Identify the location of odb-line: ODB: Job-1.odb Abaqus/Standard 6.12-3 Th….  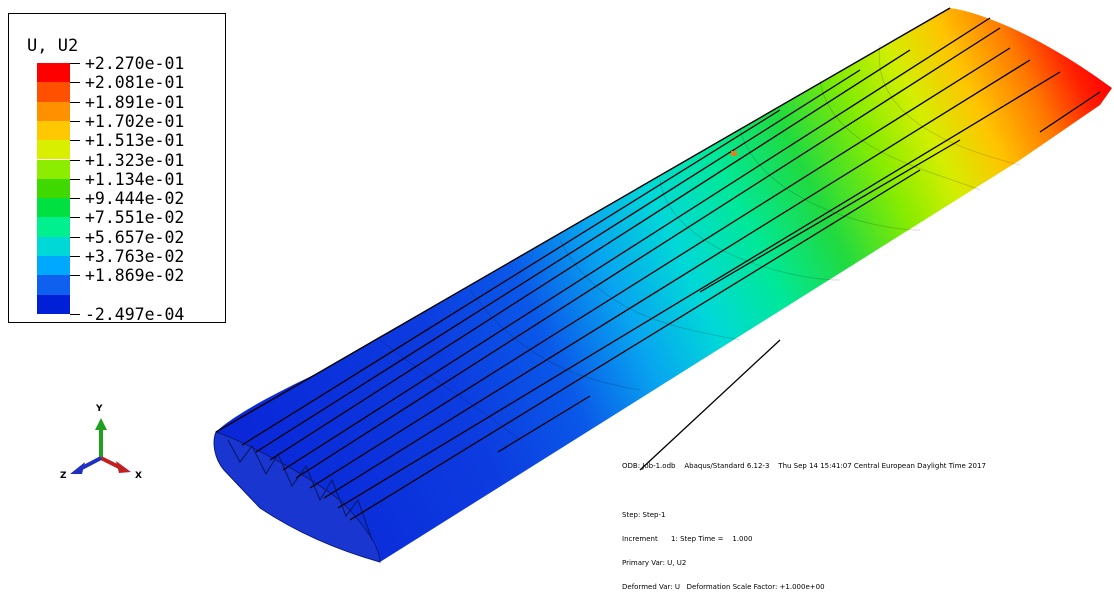
(804, 466).